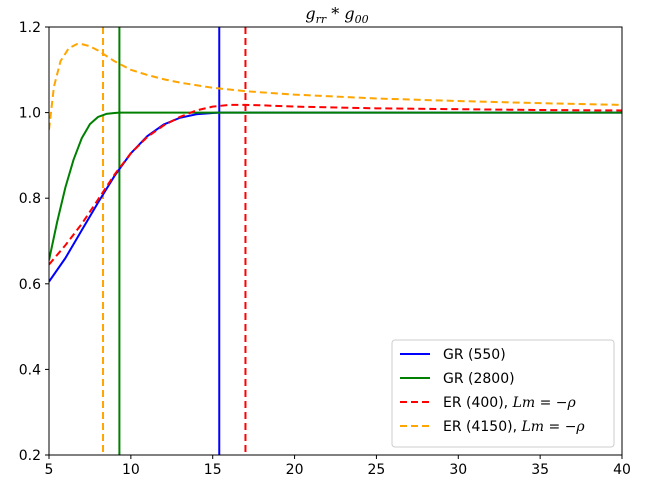 This screenshot has height=480, width=647. Describe the element at coordinates (510, 403) in the screenshot. I see `legend-label-2: ER (400), Lm = −ρ` at that location.